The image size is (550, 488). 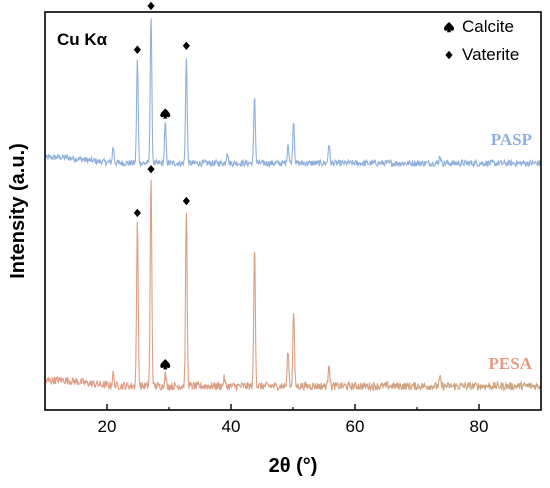 What do you see at coordinates (82, 39) in the screenshot?
I see `corner-annotation: Cu Kα` at bounding box center [82, 39].